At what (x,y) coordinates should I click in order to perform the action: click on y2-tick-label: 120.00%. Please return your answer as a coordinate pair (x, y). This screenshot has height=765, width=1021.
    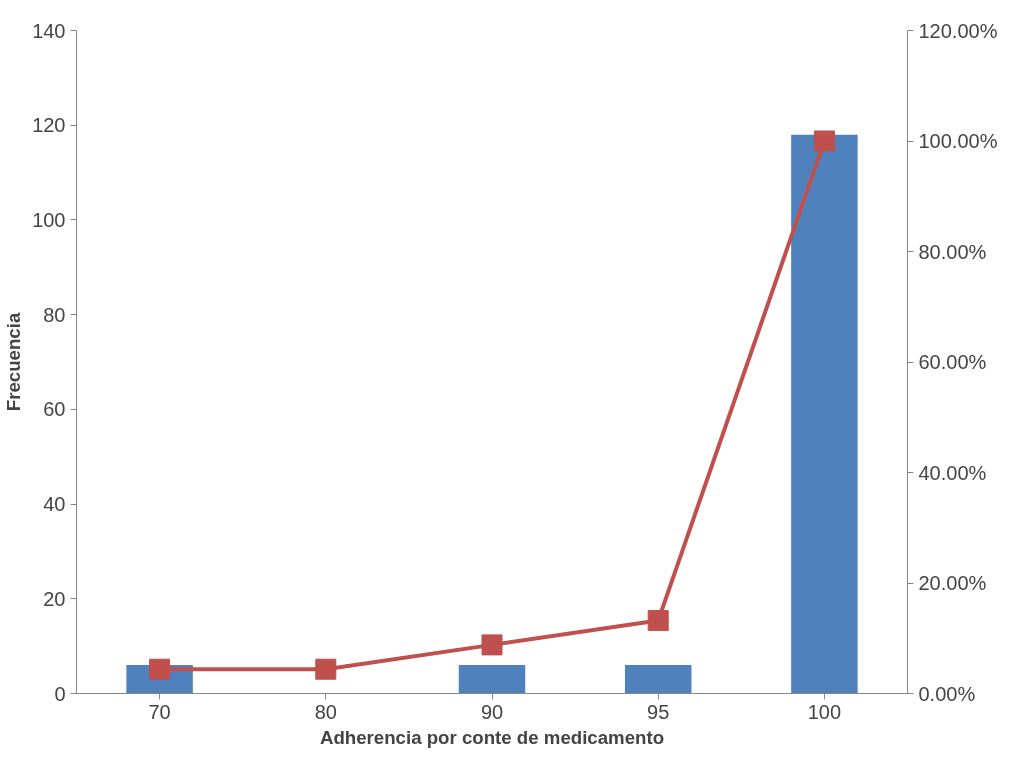
    Looking at the image, I should click on (958, 30).